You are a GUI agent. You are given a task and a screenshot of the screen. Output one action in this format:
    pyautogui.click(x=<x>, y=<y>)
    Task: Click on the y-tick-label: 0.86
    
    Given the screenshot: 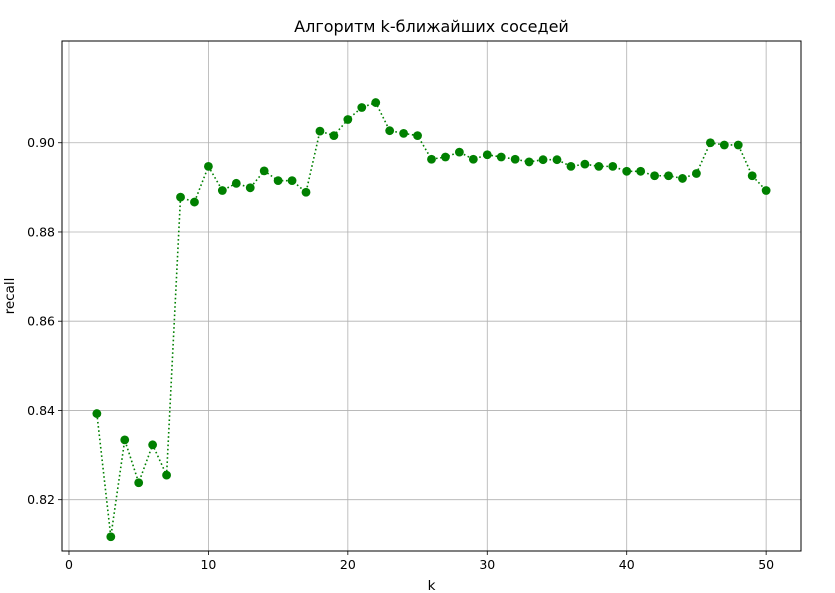 What is the action you would take?
    pyautogui.click(x=41, y=321)
    